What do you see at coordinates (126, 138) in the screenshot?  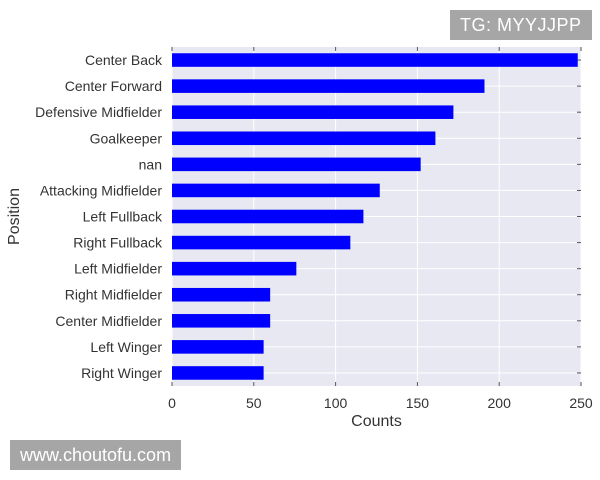 I see `y-tick-label: Goalkeeper` at bounding box center [126, 138].